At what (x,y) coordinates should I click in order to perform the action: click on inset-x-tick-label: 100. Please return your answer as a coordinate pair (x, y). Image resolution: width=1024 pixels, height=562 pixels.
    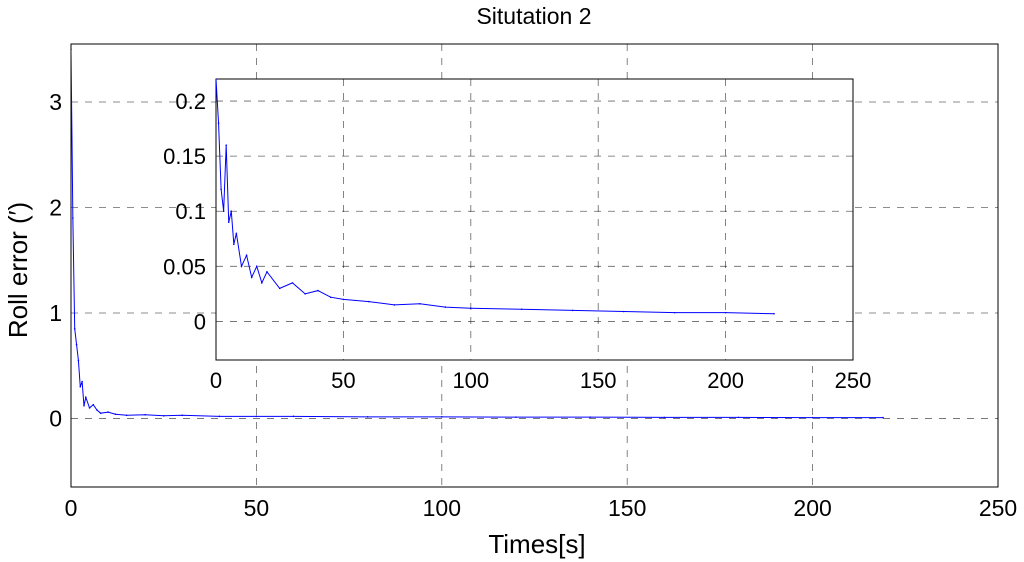
    Looking at the image, I should click on (470, 380).